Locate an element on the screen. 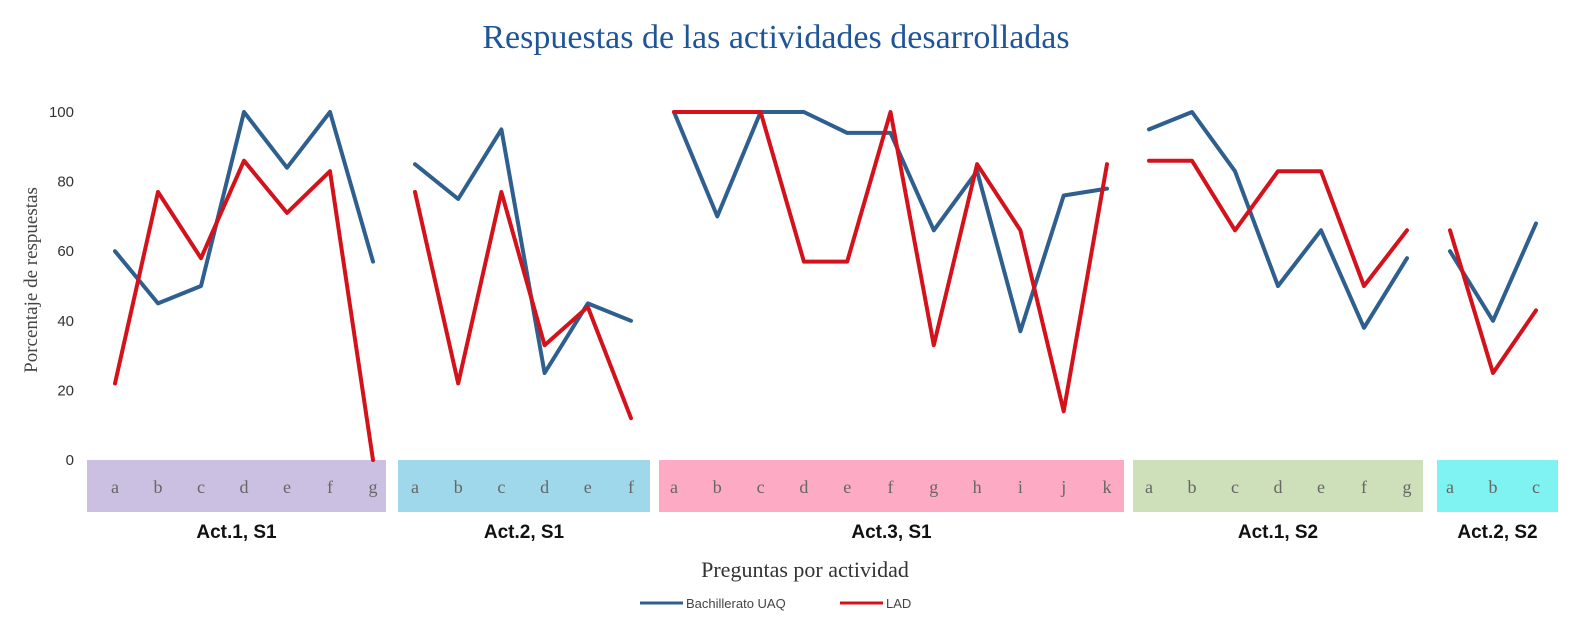 This screenshot has height=638, width=1586. y-tick-label: 100 is located at coordinates (61, 112).